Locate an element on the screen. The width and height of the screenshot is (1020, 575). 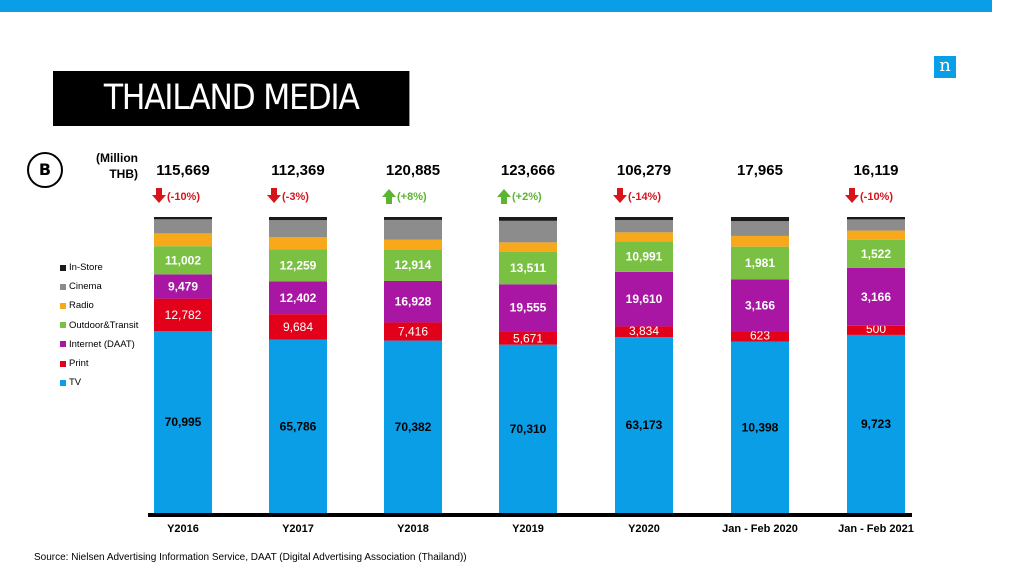
data-label: 65,786 is located at coordinates (298, 426).